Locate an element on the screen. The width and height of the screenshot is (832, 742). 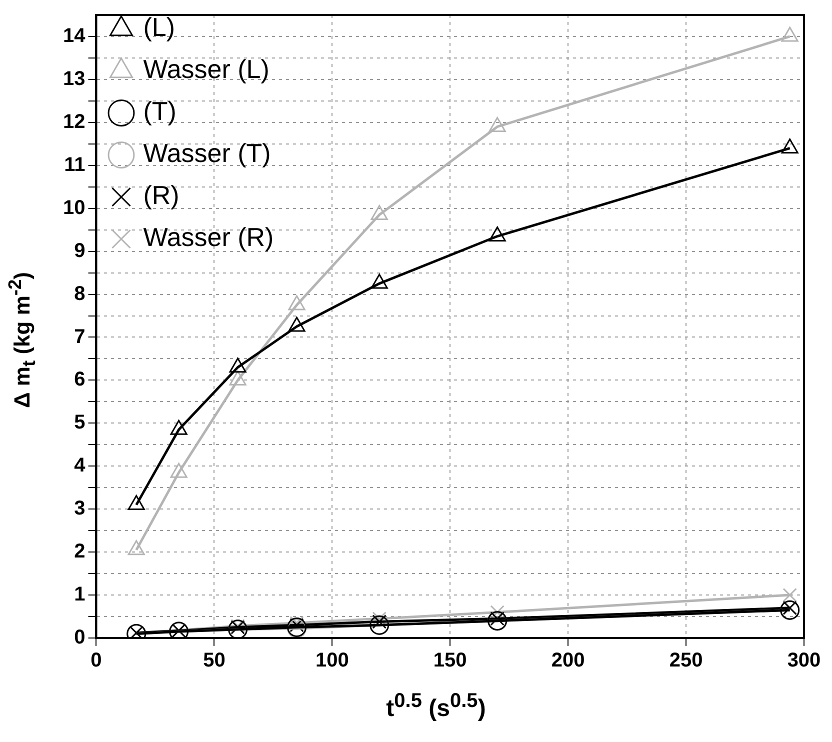
x-tick-label: 50 is located at coordinates (214, 661).